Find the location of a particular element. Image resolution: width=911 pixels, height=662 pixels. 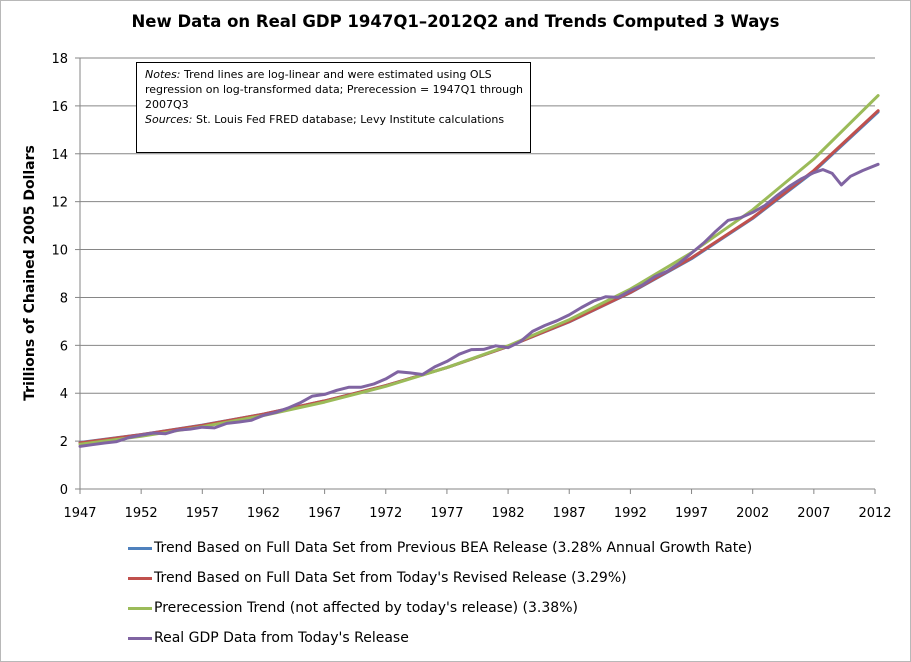

legend-swatch-previous-trend is located at coordinates (140, 548).